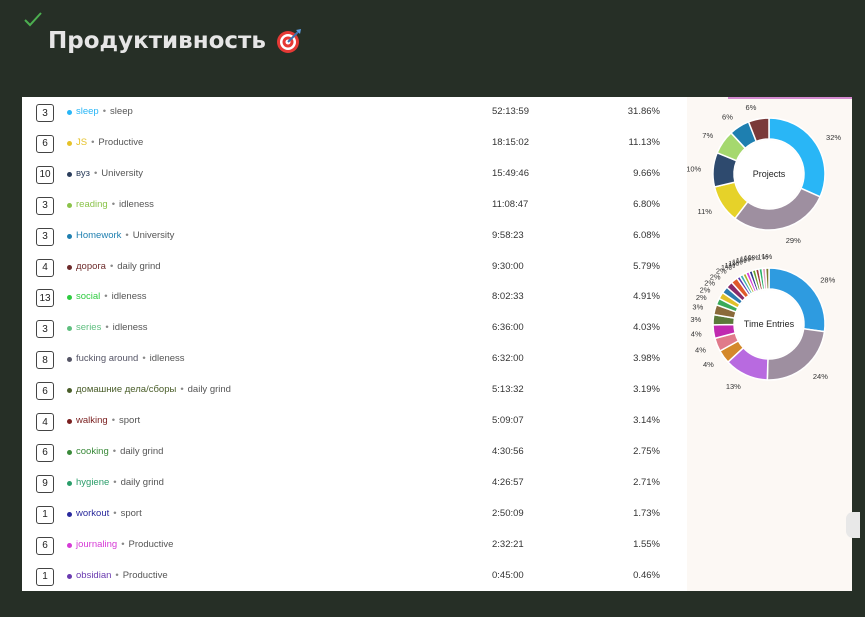 The width and height of the screenshot is (865, 617). What do you see at coordinates (510, 111) in the screenshot?
I see `duration: 52:13:59` at bounding box center [510, 111].